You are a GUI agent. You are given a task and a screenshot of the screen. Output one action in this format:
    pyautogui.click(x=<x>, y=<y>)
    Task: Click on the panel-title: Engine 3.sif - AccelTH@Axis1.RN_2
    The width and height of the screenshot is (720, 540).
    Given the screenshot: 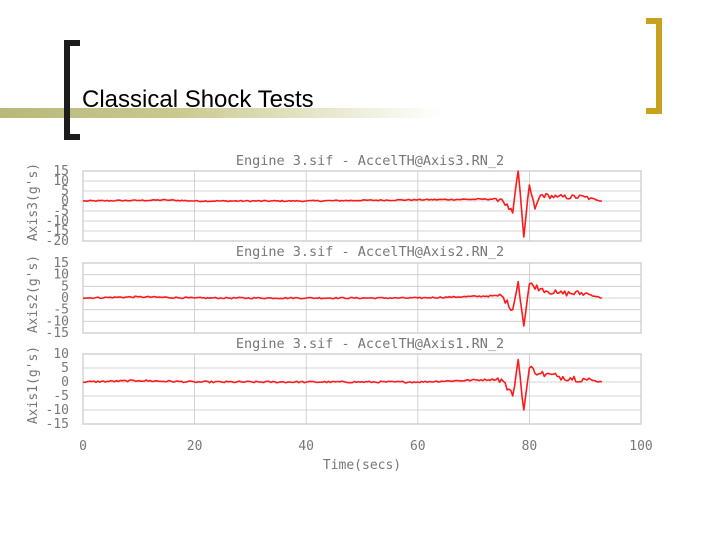 What is the action you would take?
    pyautogui.click(x=370, y=344)
    